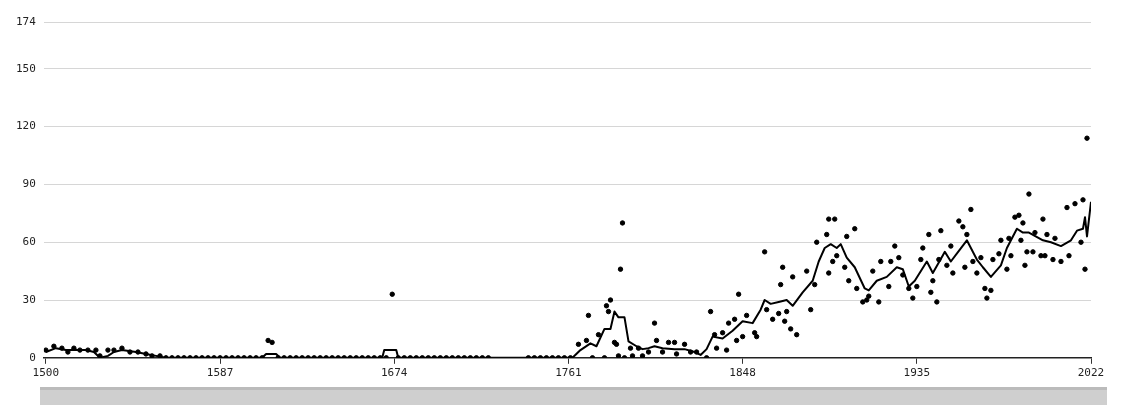  I want to click on y-tick-label: 120, so click(25, 126).